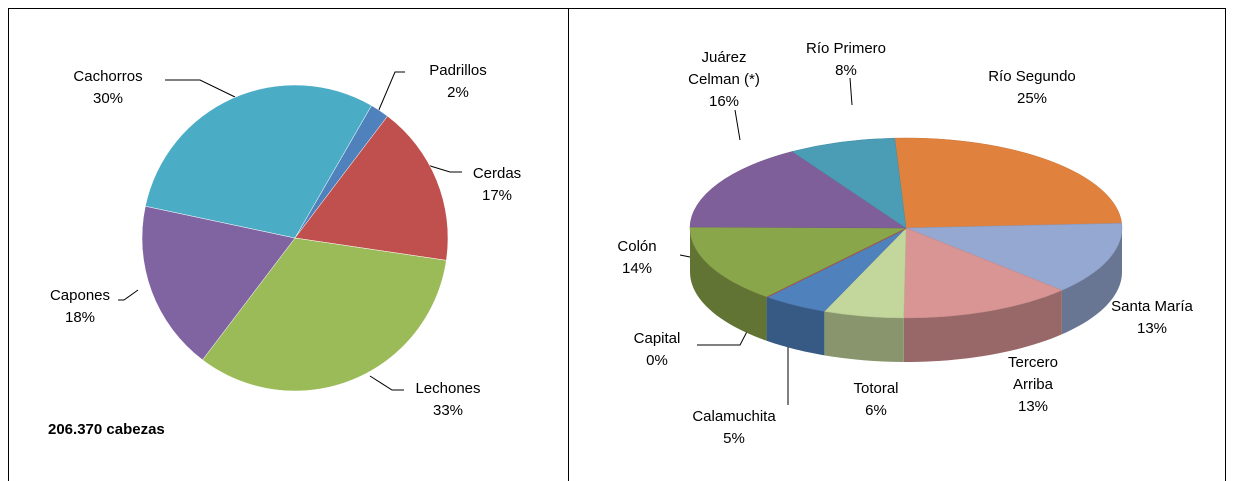  I want to click on pie-sides, so click(906, 295).